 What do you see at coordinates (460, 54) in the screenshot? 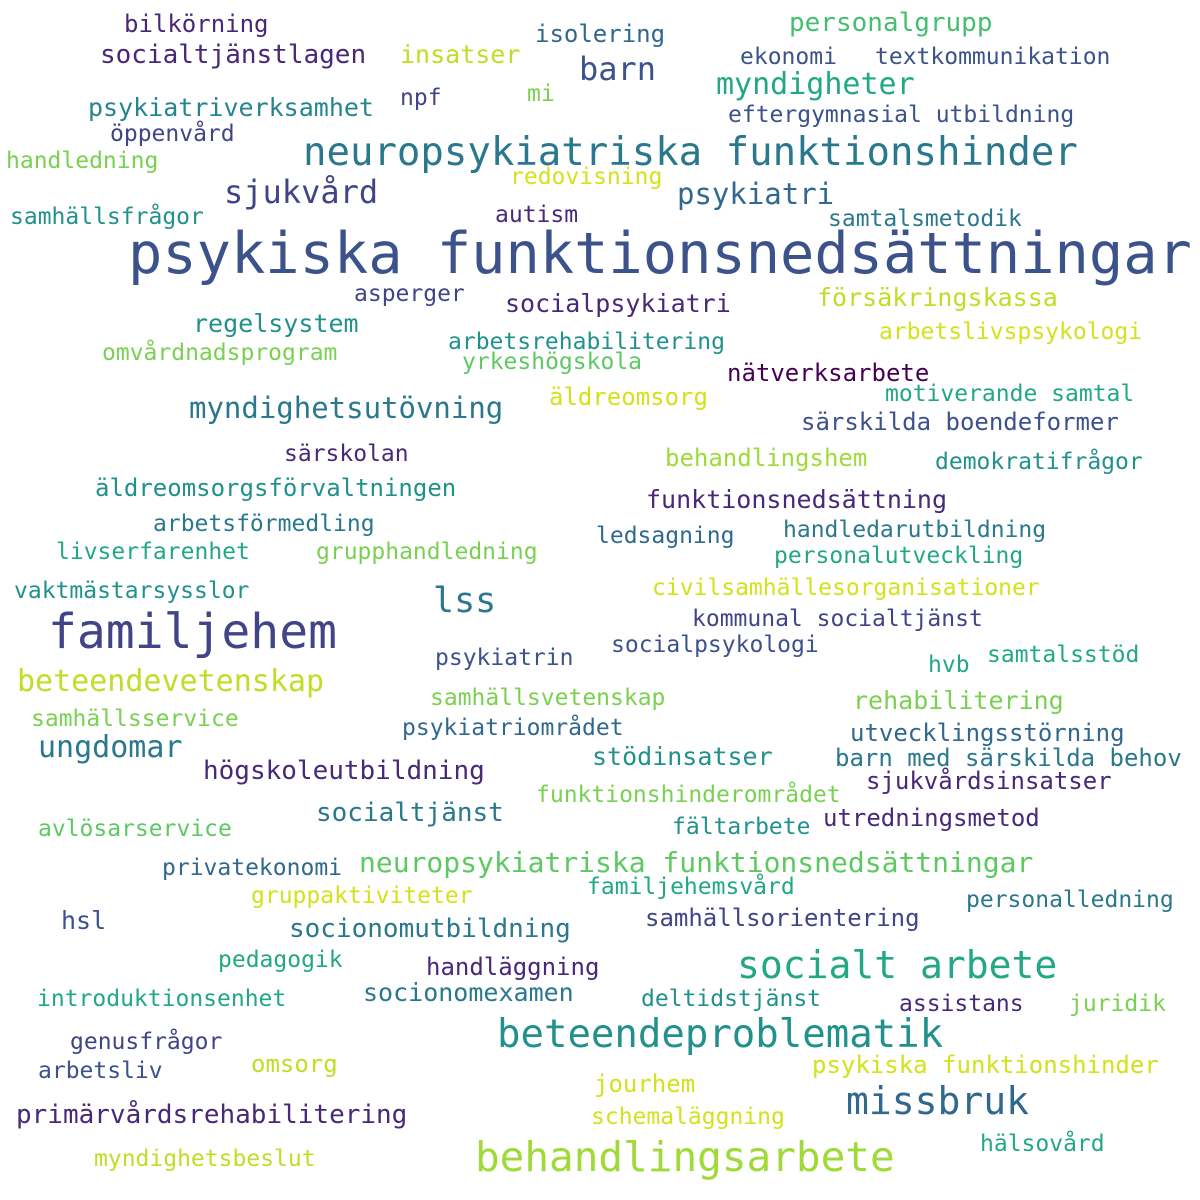
I see `word: insatser` at bounding box center [460, 54].